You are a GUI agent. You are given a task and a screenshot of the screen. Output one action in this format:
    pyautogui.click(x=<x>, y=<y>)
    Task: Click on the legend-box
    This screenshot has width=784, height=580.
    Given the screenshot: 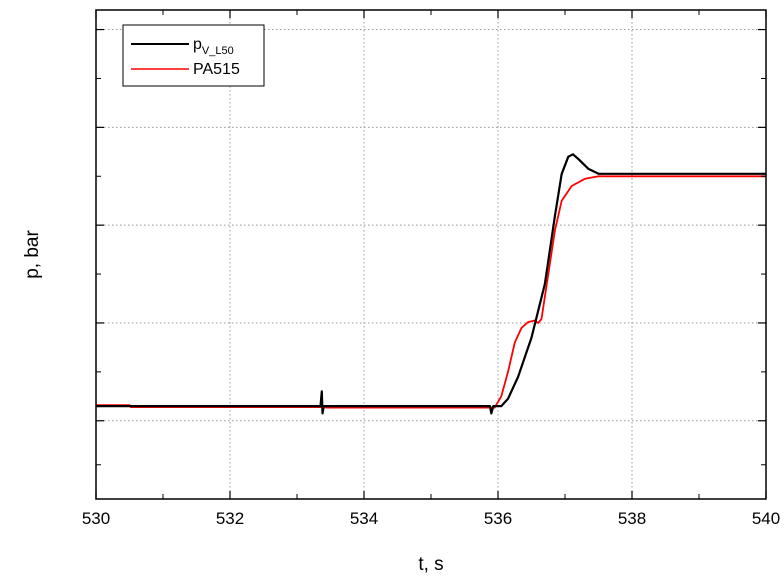 What is the action you would take?
    pyautogui.click(x=193, y=55)
    